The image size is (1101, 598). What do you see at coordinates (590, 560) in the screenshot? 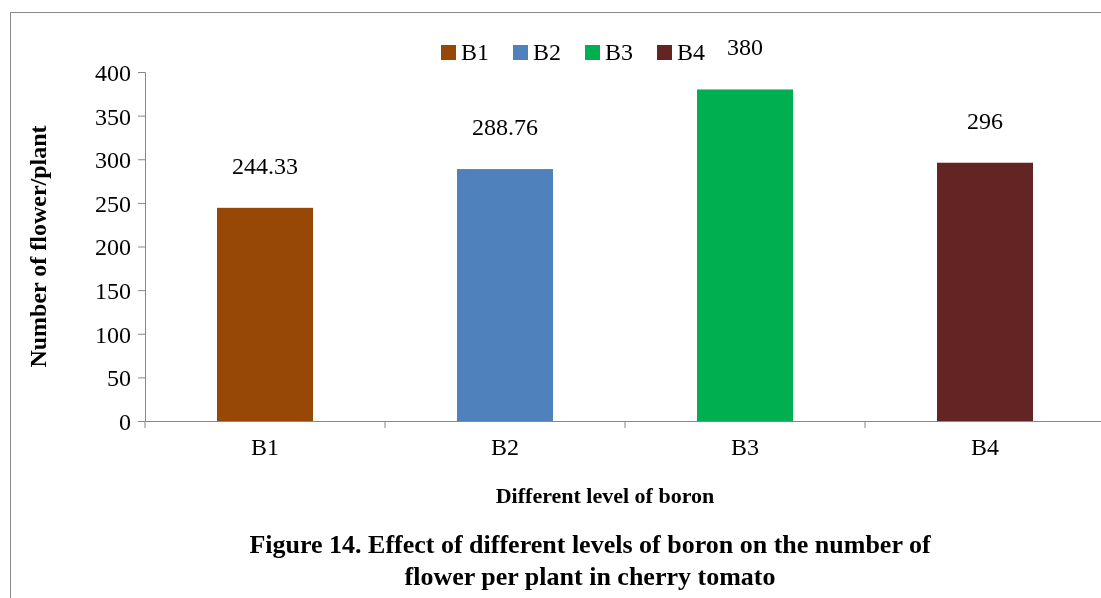
I see `text: Figure 14. Effect of different levels of boron on the number of flower per plant in cherry tomato` at bounding box center [590, 560].